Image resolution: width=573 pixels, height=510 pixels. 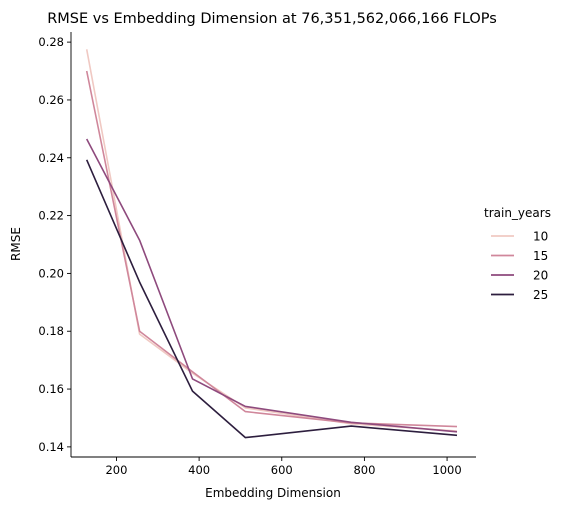 What do you see at coordinates (51, 273) in the screenshot?
I see `y-tick-label: 0.20` at bounding box center [51, 273].